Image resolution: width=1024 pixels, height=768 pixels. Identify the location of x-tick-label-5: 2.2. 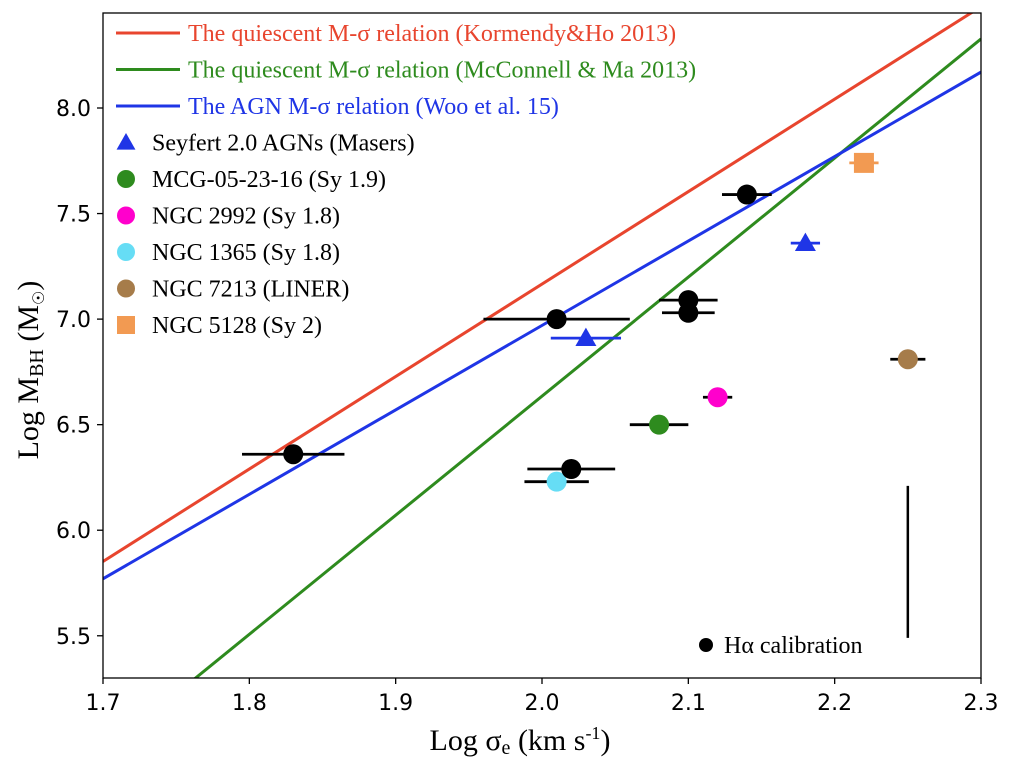
(834, 703).